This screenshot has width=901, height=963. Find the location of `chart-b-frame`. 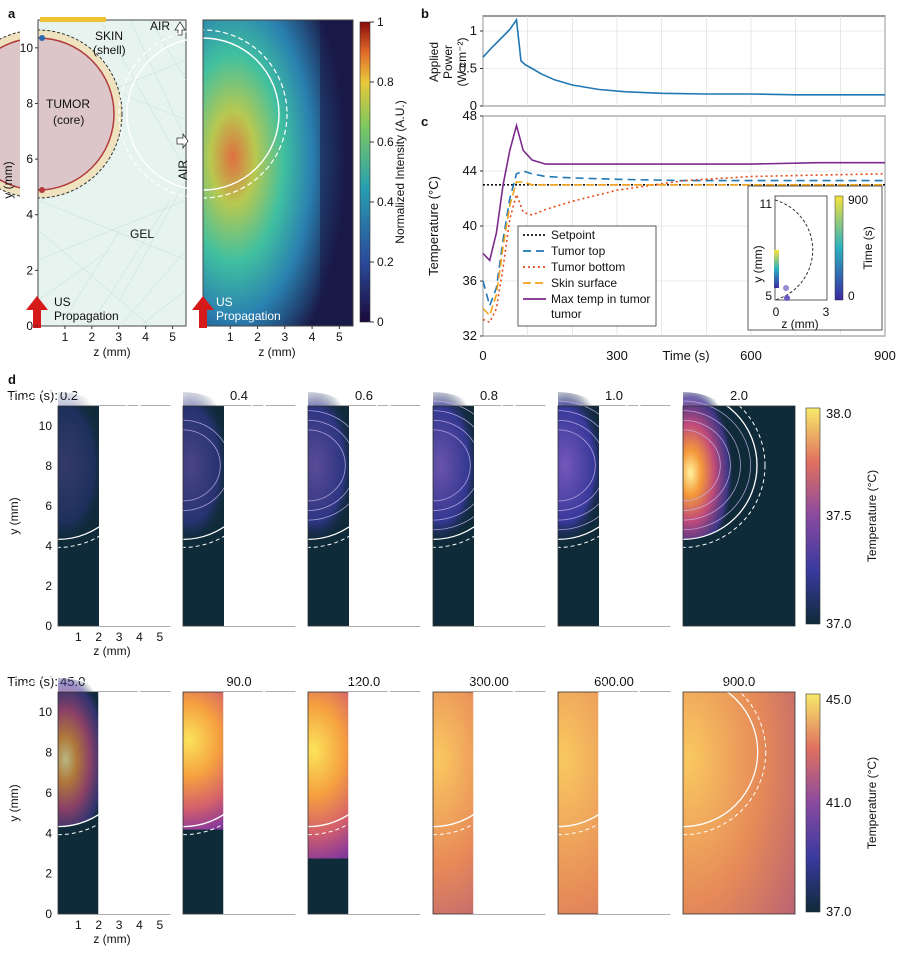

chart-b-frame is located at coordinates (684, 61).